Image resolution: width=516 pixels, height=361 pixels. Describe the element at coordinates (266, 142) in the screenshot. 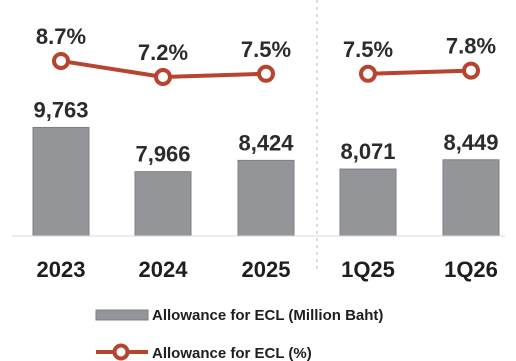

I see `bar-value-label: 8,424` at that location.